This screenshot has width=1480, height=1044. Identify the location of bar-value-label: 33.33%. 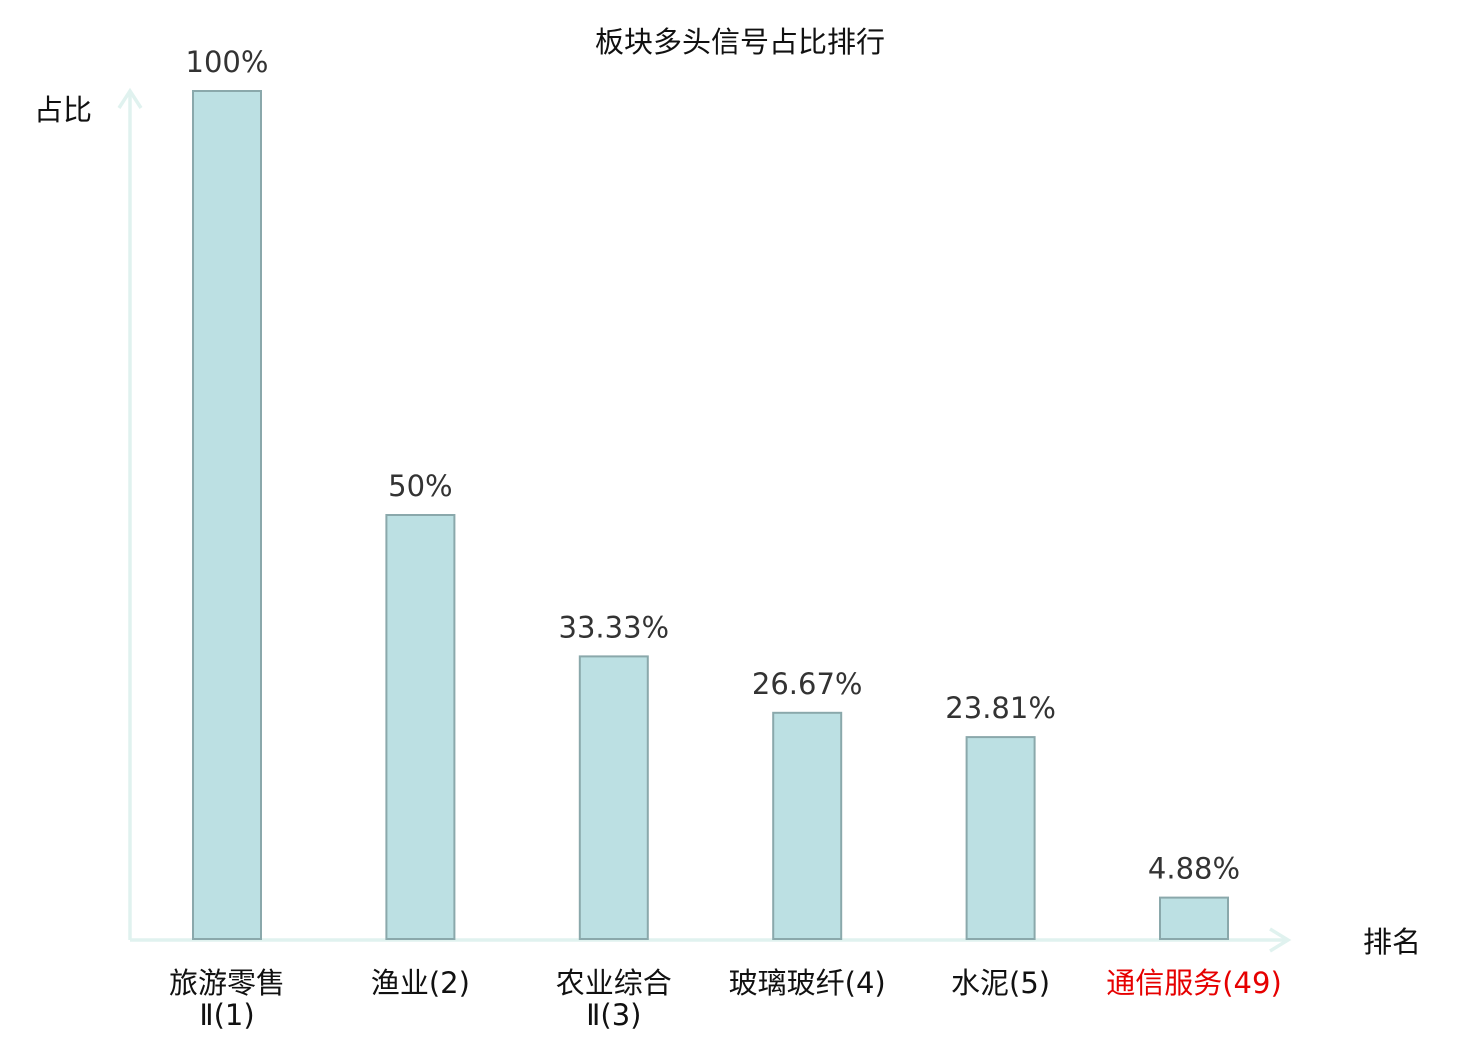
(614, 627).